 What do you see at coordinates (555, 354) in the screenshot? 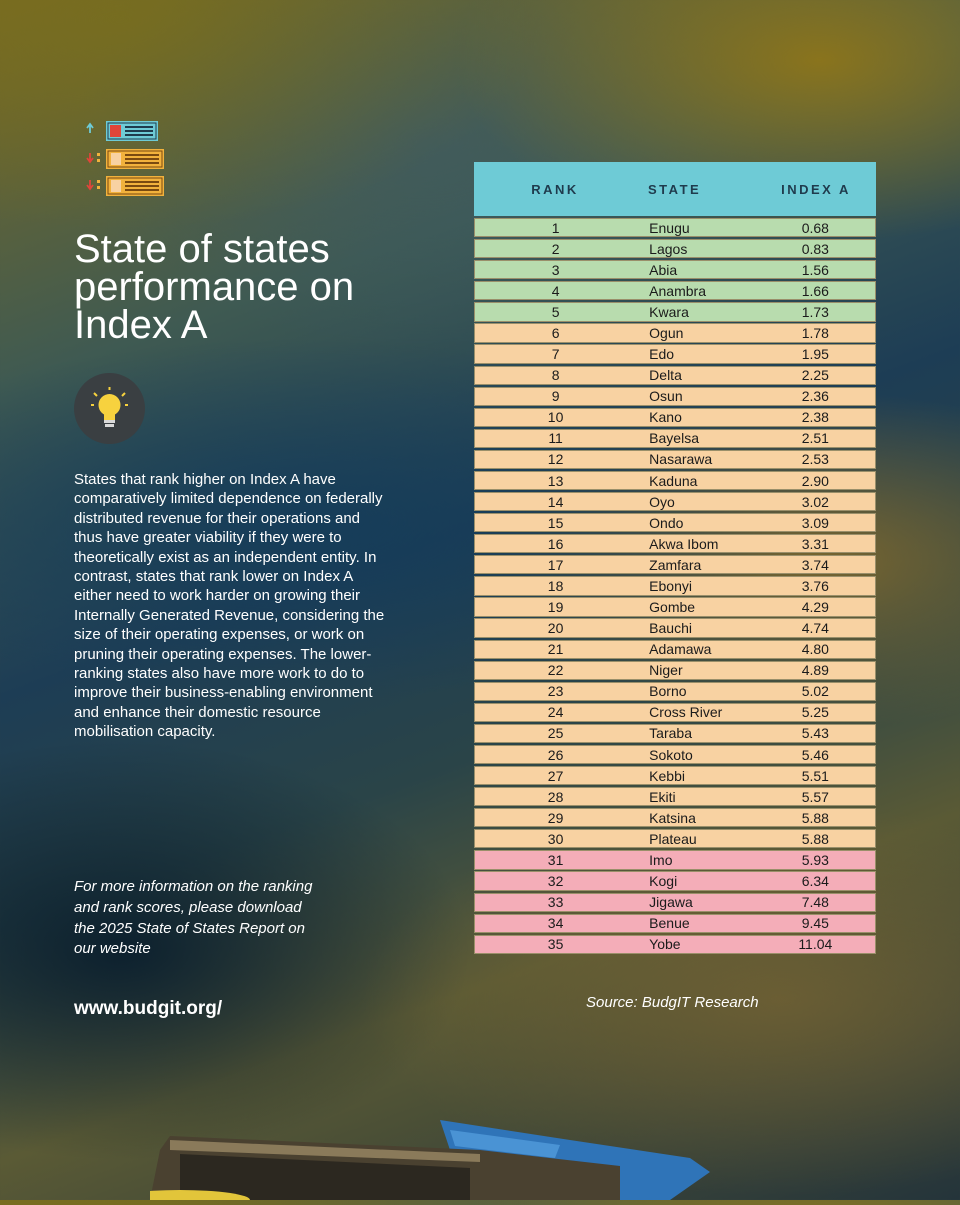
I see `rank-cell: 7` at bounding box center [555, 354].